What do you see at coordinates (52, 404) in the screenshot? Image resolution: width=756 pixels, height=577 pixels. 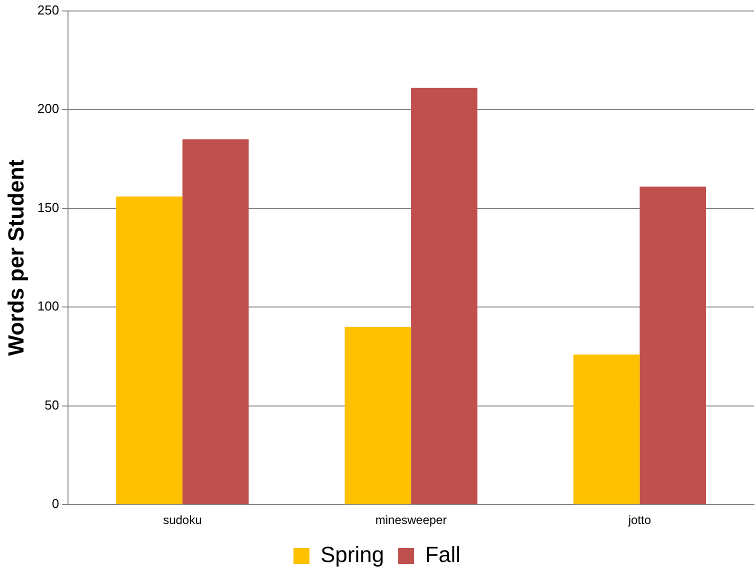 I see `y-tick-label: 50` at bounding box center [52, 404].